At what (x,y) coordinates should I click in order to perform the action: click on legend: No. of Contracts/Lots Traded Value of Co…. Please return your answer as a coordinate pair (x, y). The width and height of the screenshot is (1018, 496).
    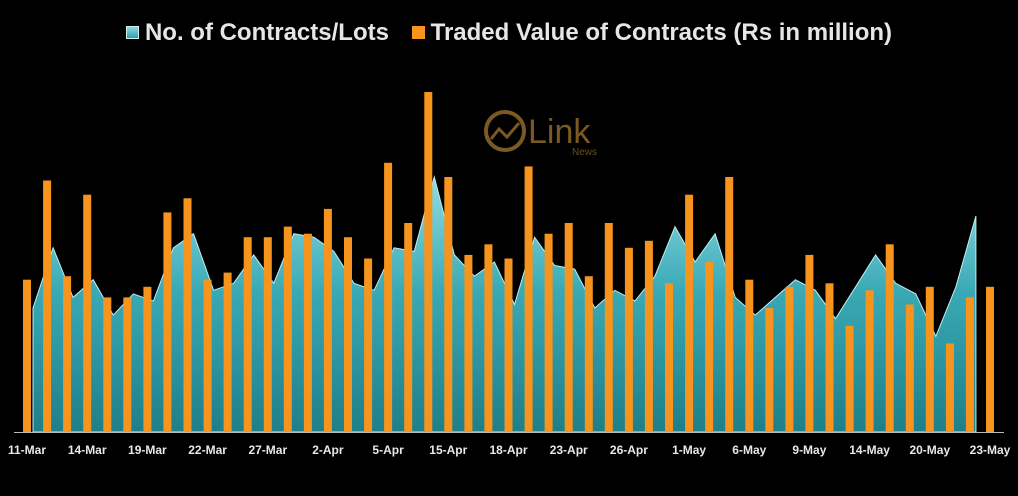
    Looking at the image, I should click on (509, 32).